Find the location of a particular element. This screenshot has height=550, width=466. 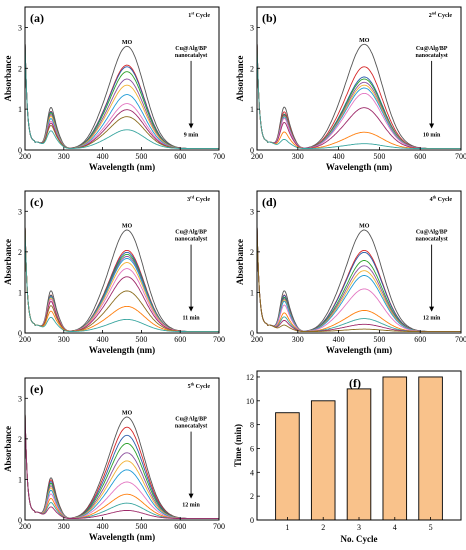

x-tick-label: 1 is located at coordinates (287, 527).